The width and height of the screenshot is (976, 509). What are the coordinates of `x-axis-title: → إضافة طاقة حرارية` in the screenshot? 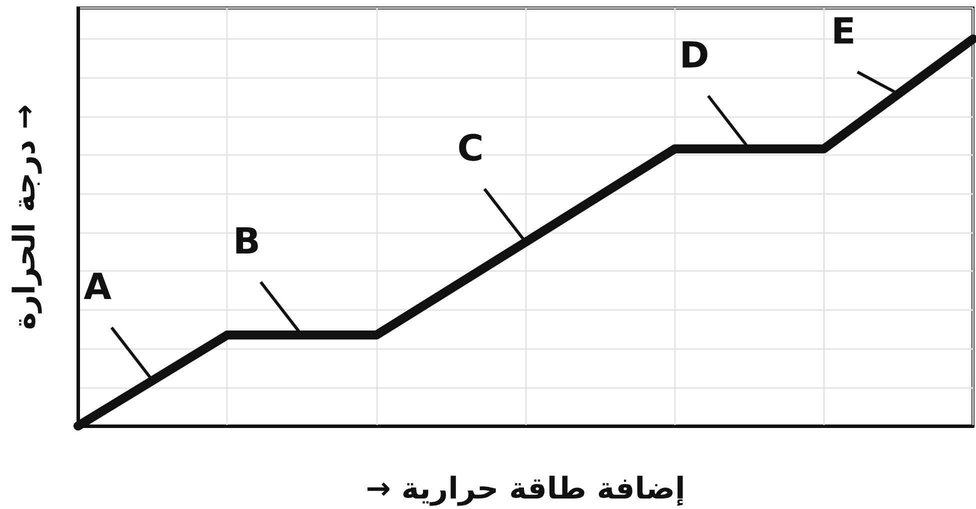 It's located at (526, 489).